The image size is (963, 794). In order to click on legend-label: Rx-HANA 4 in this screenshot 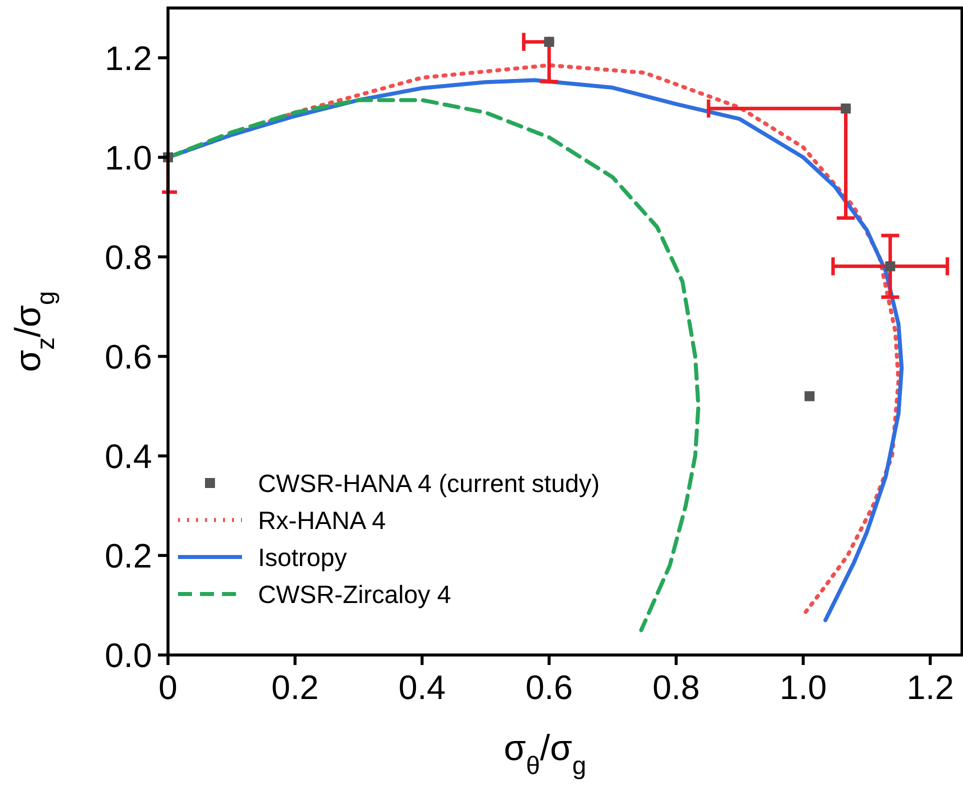, I will do `click(322, 521)`.